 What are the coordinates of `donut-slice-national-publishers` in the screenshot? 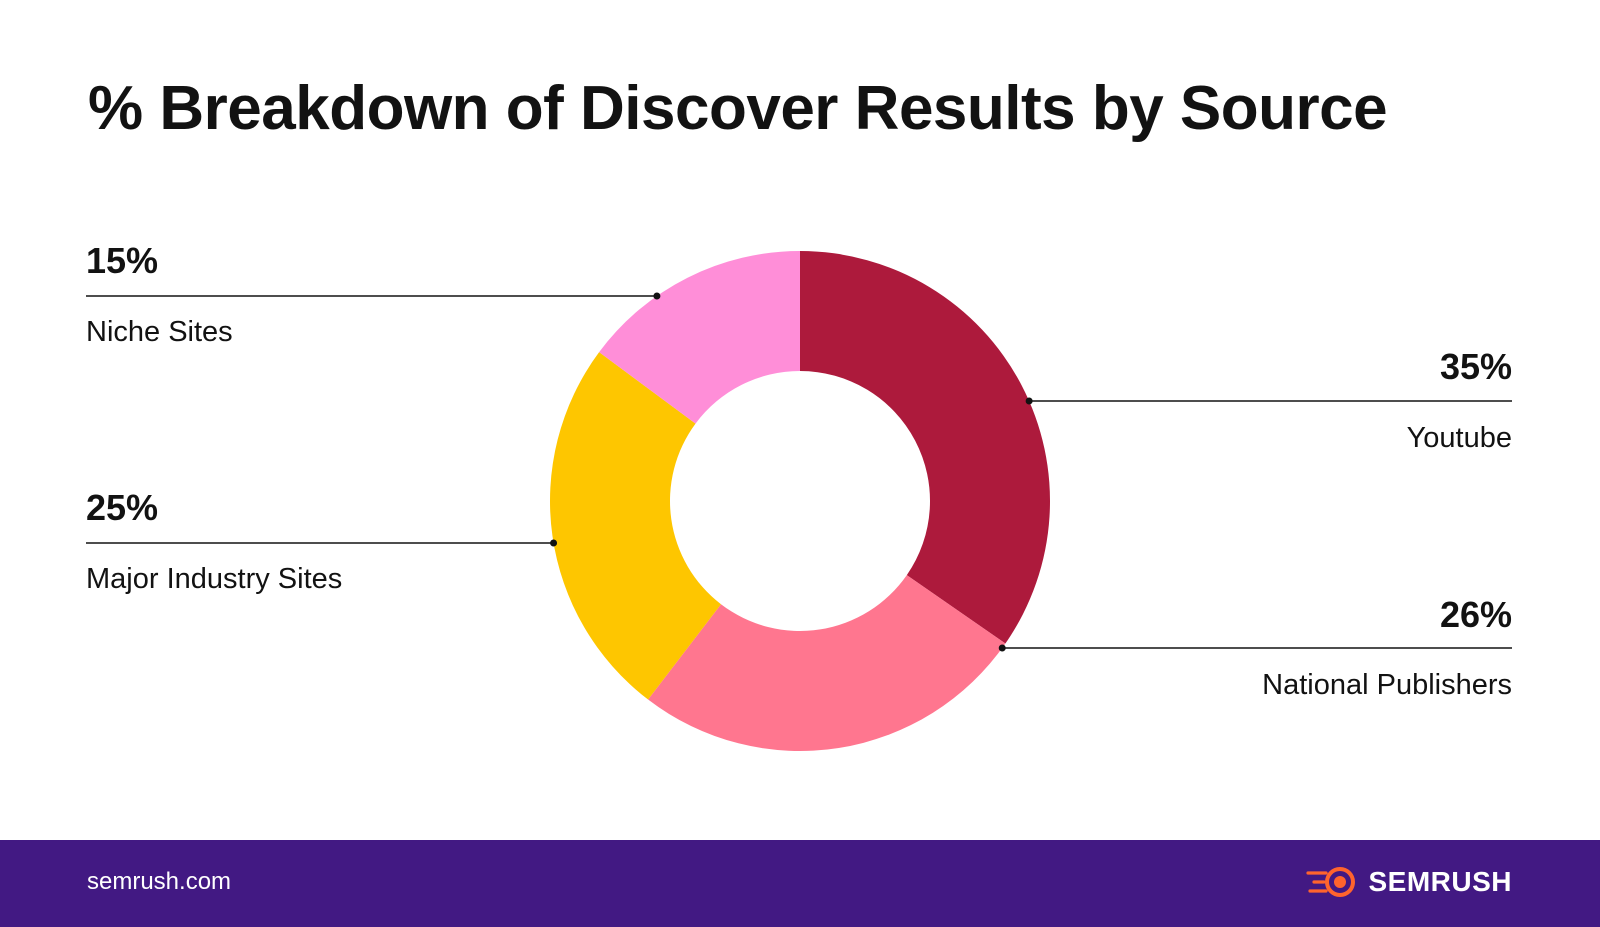 It's located at (827, 663).